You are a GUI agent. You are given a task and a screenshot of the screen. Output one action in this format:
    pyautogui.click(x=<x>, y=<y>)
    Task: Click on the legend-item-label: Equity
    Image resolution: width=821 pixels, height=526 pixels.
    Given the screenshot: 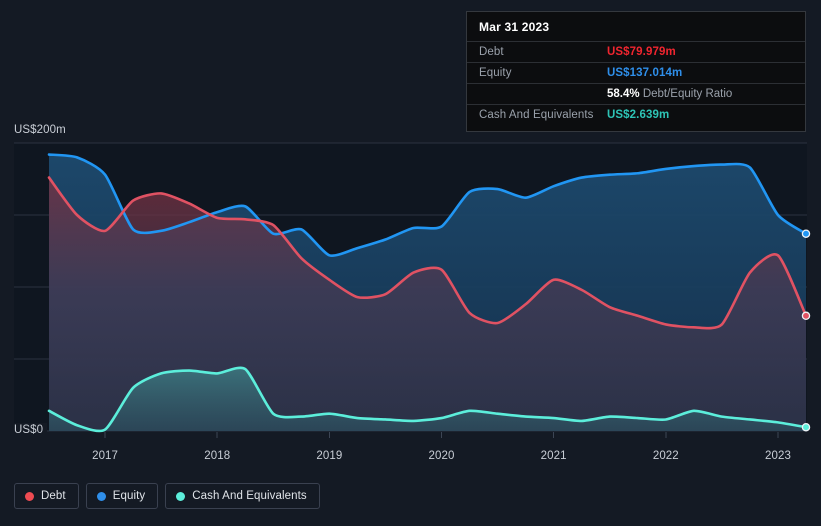 What is the action you would take?
    pyautogui.click(x=129, y=496)
    